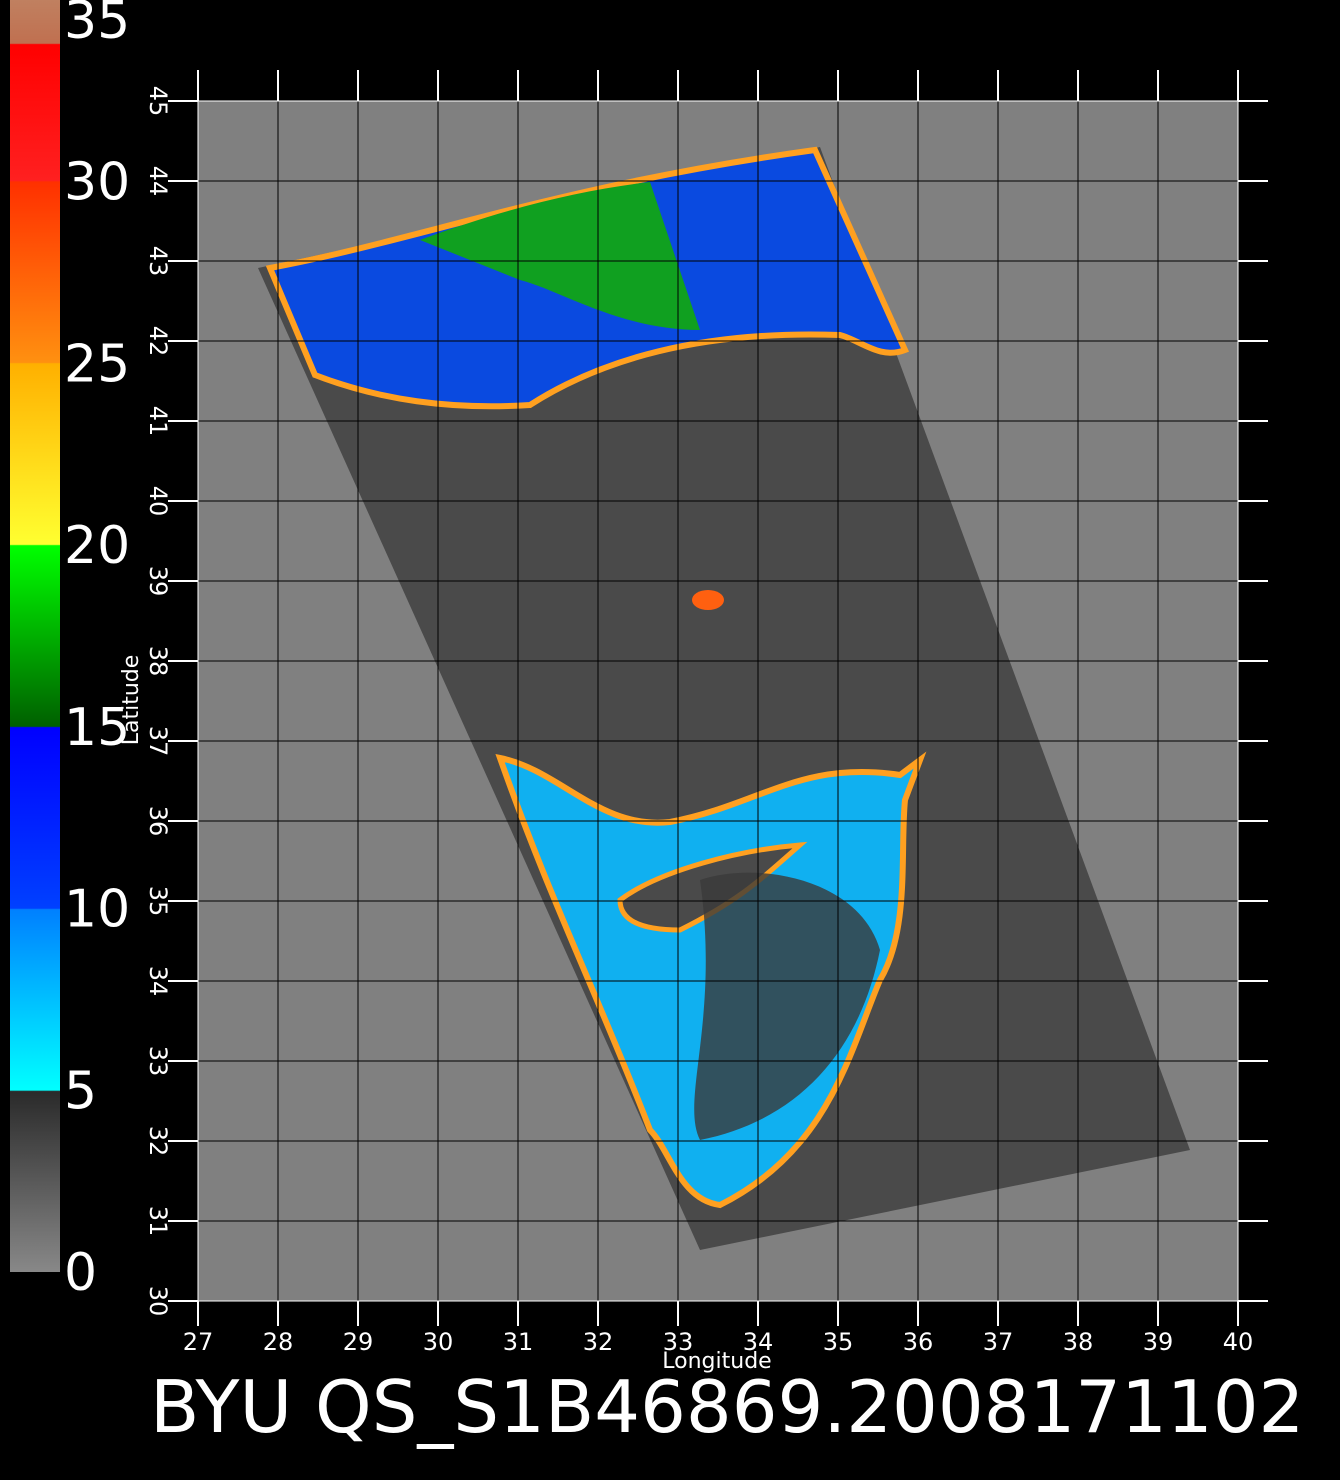 This screenshot has width=1340, height=1480. I want to click on y-tick-label: 37, so click(158, 741).